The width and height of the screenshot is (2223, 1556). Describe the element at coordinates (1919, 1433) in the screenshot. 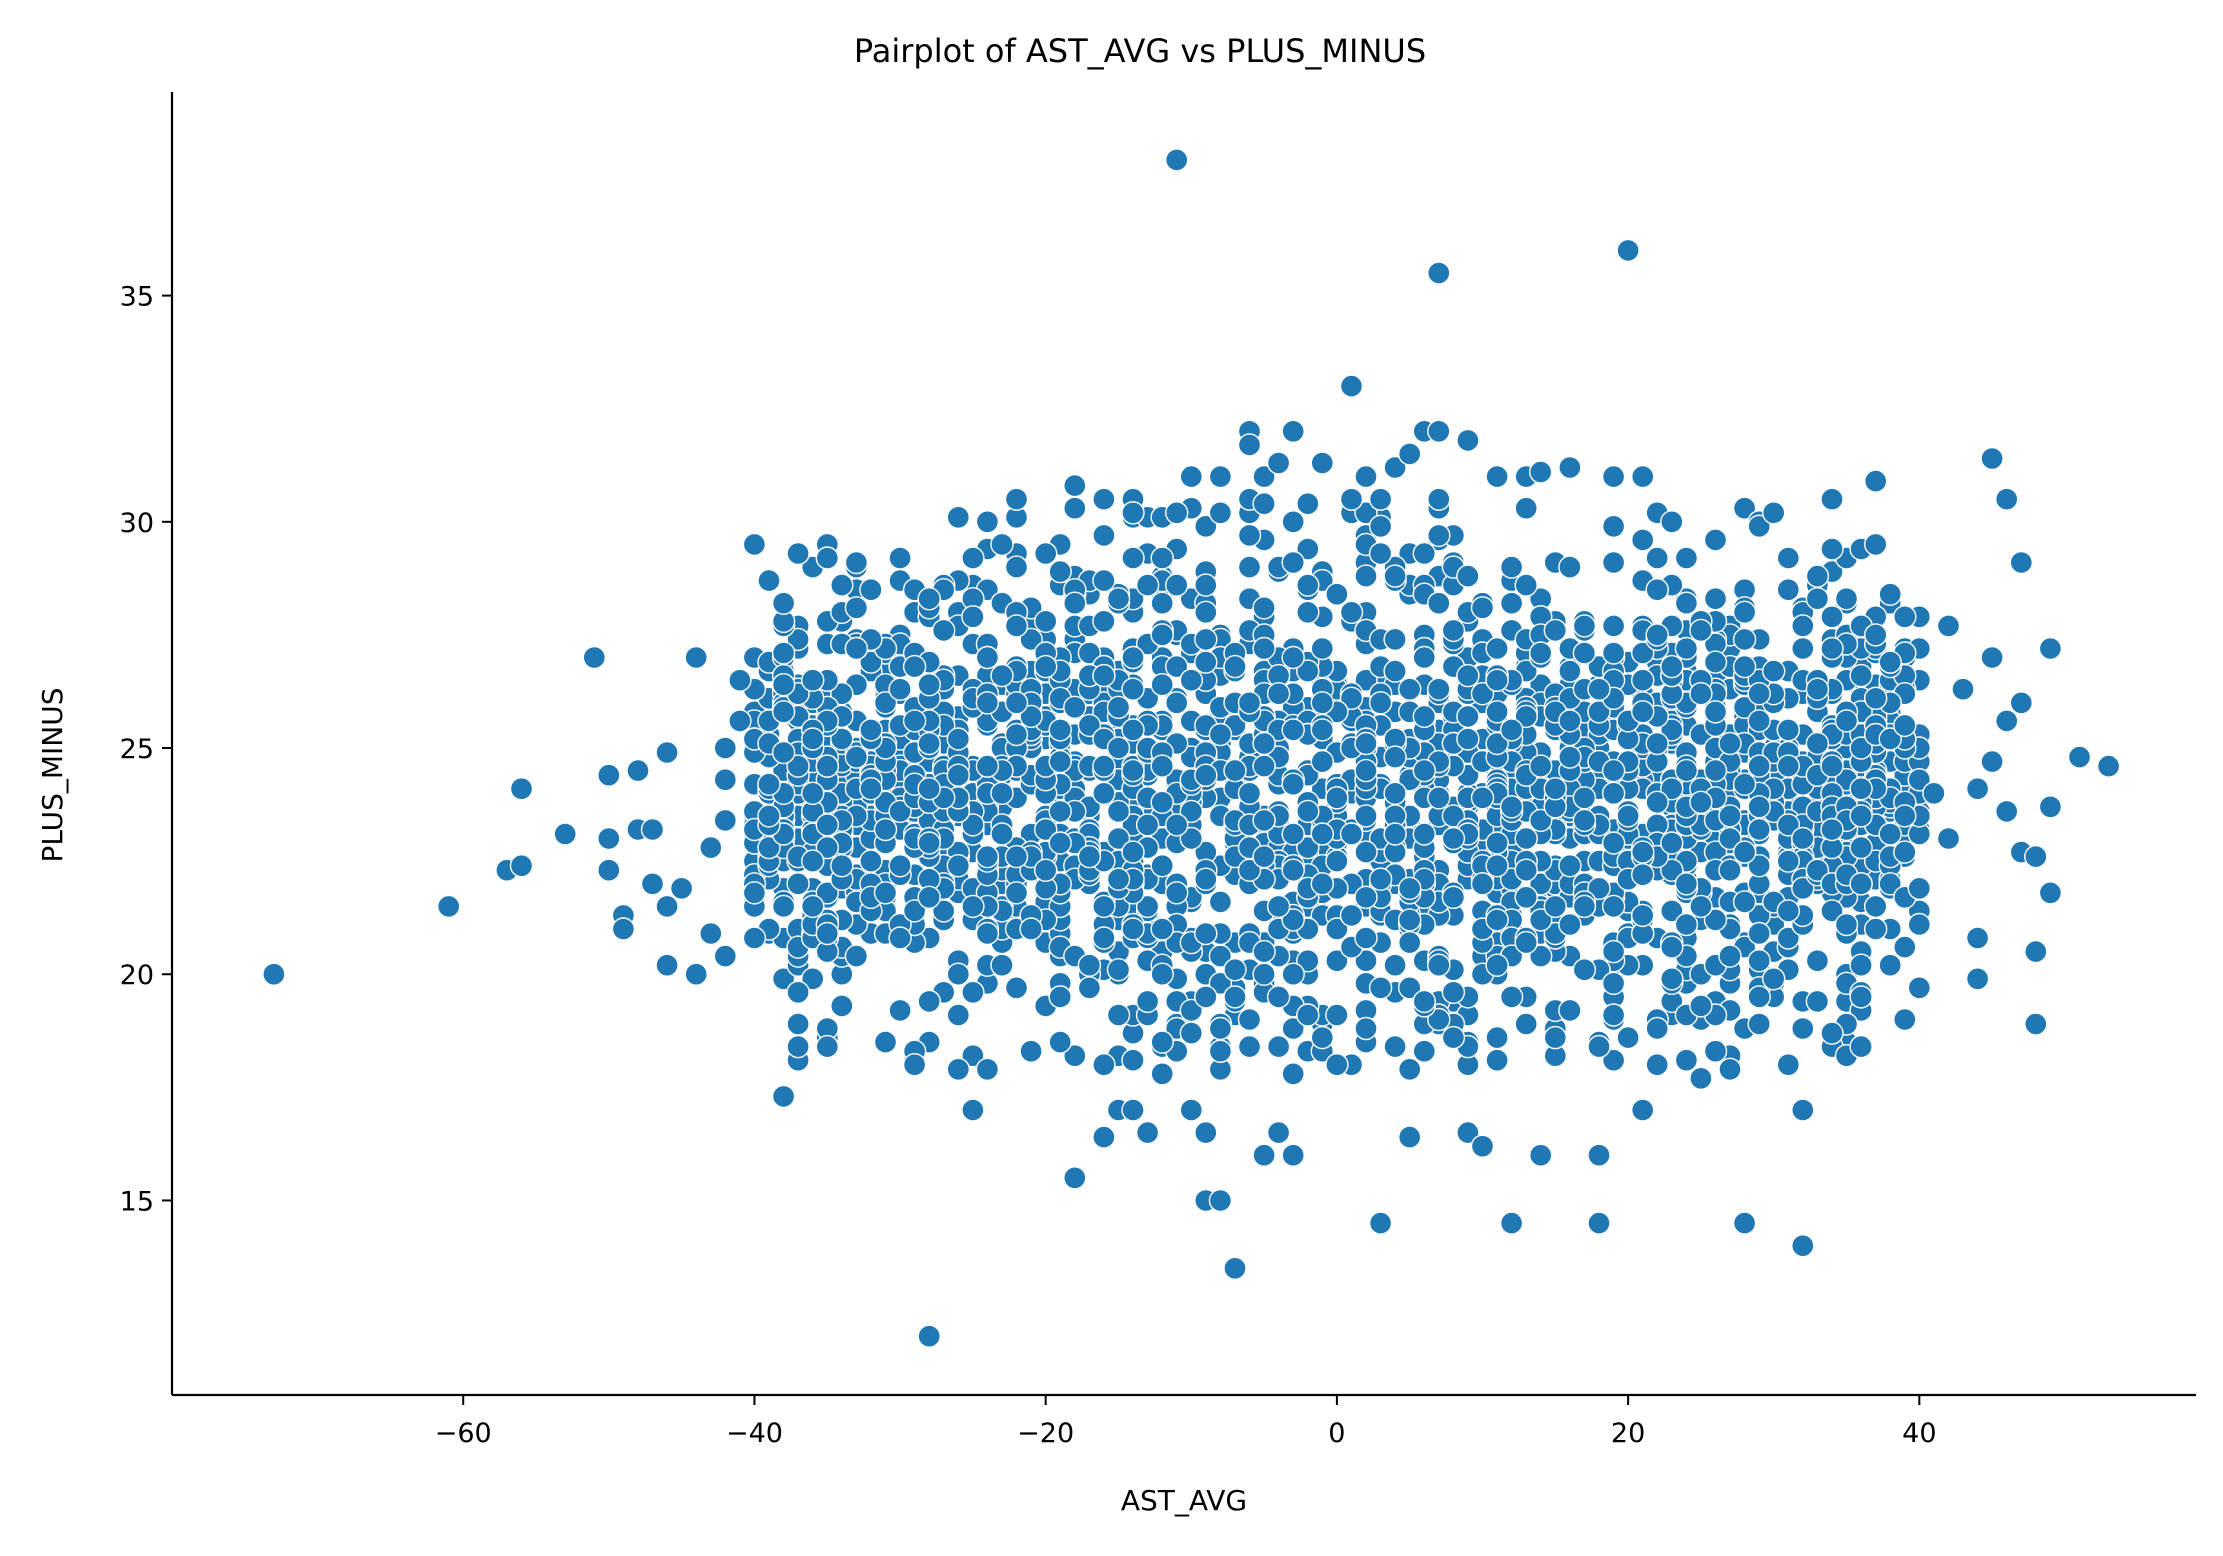

I see `x-tick-label: 40` at that location.